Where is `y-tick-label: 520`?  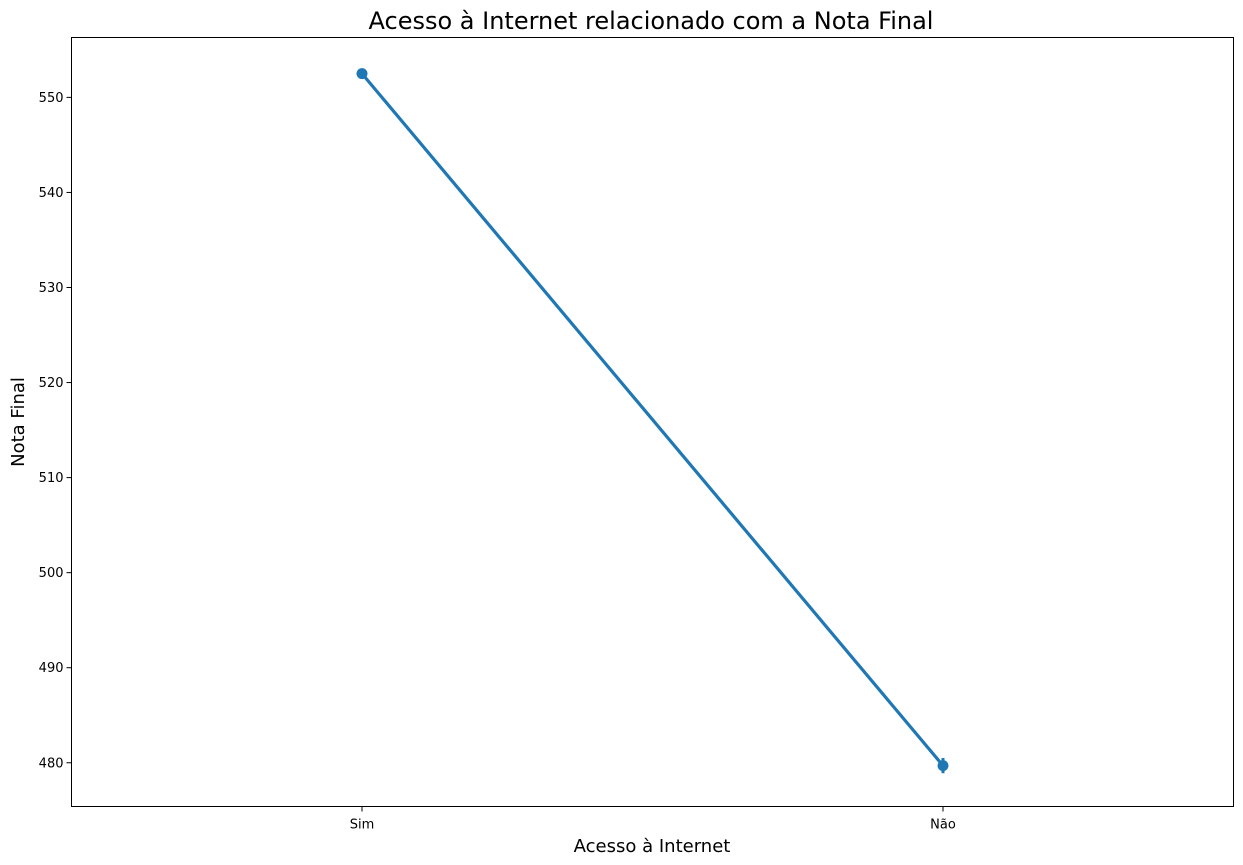 y-tick-label: 520 is located at coordinates (51, 383).